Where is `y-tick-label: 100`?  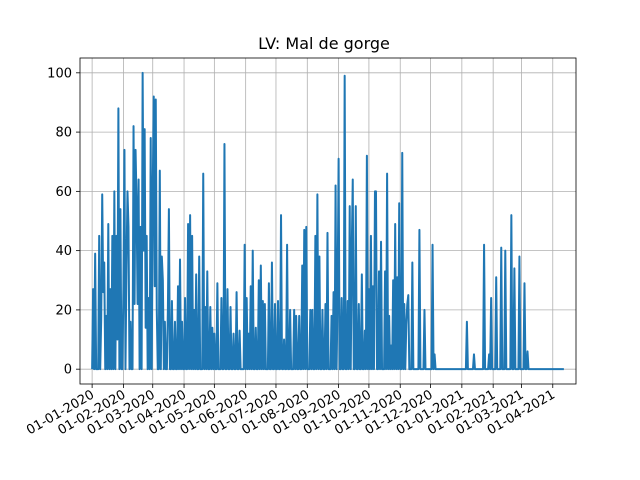
y-tick-label: 100 is located at coordinates (59, 73).